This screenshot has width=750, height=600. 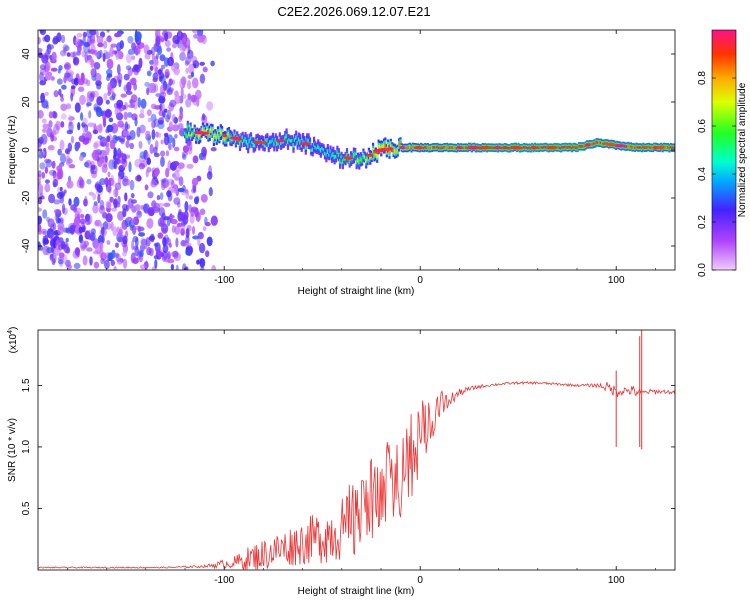 I want to click on colorbar-frame, so click(x=724, y=150).